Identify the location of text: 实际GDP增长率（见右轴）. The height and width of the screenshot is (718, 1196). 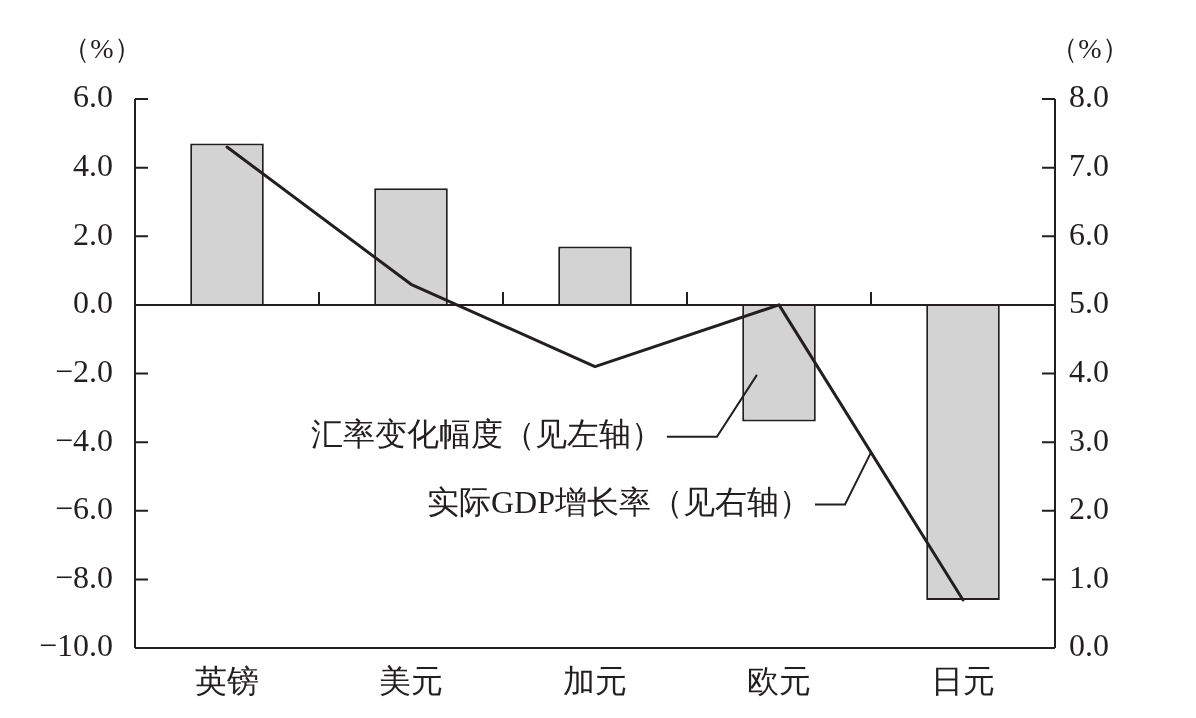
(618, 501).